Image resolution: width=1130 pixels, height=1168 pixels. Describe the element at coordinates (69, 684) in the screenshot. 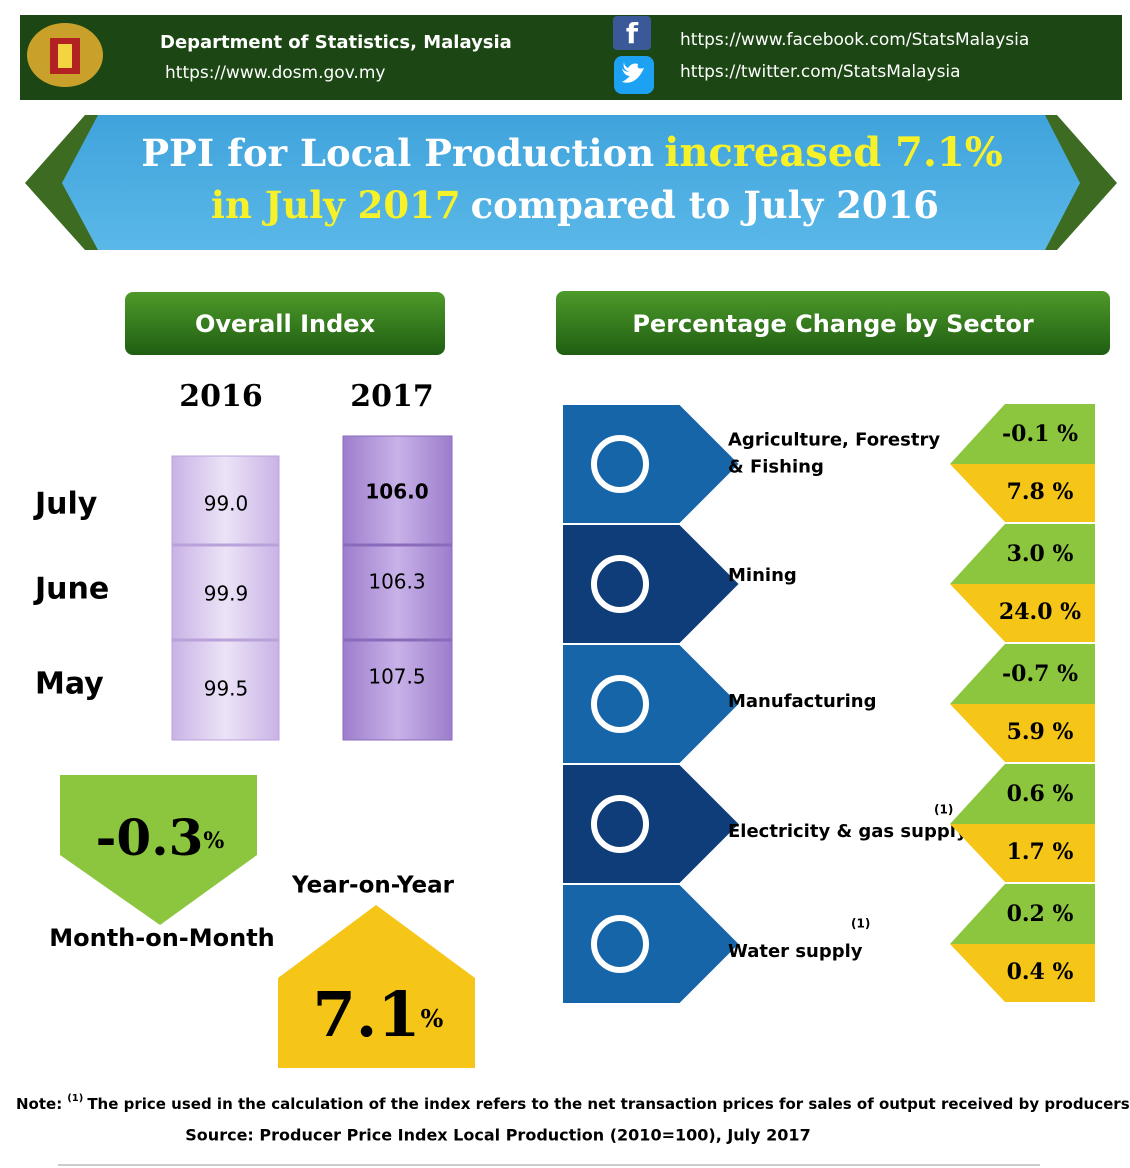

I see `month-label: May` at that location.